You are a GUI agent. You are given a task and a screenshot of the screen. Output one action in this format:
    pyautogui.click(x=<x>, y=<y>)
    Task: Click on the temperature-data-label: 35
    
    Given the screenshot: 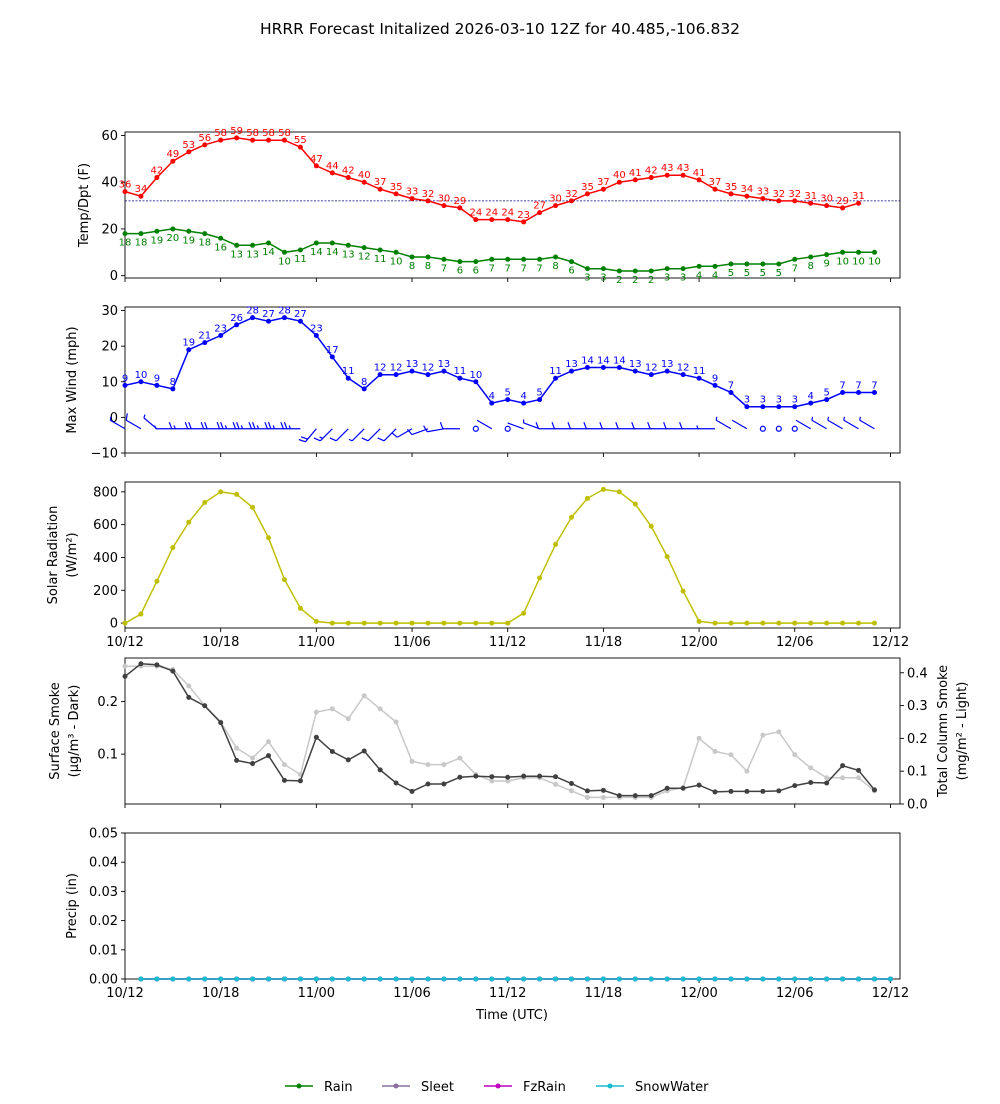 What is the action you would take?
    pyautogui.click(x=587, y=187)
    